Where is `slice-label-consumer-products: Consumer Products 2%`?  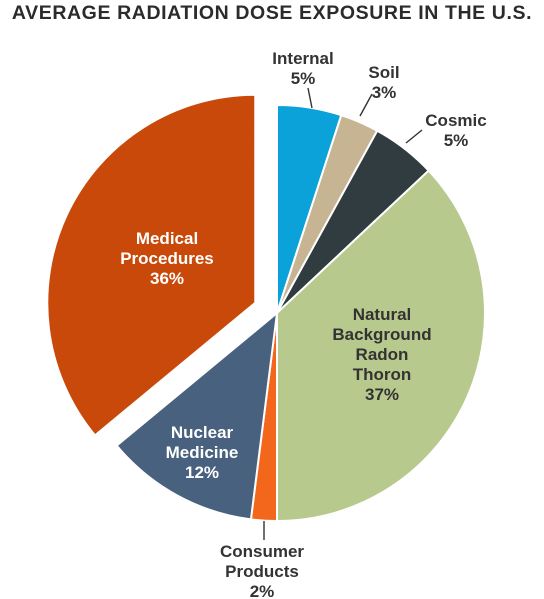 slice-label-consumer-products: Consumer Products 2% is located at coordinates (262, 570).